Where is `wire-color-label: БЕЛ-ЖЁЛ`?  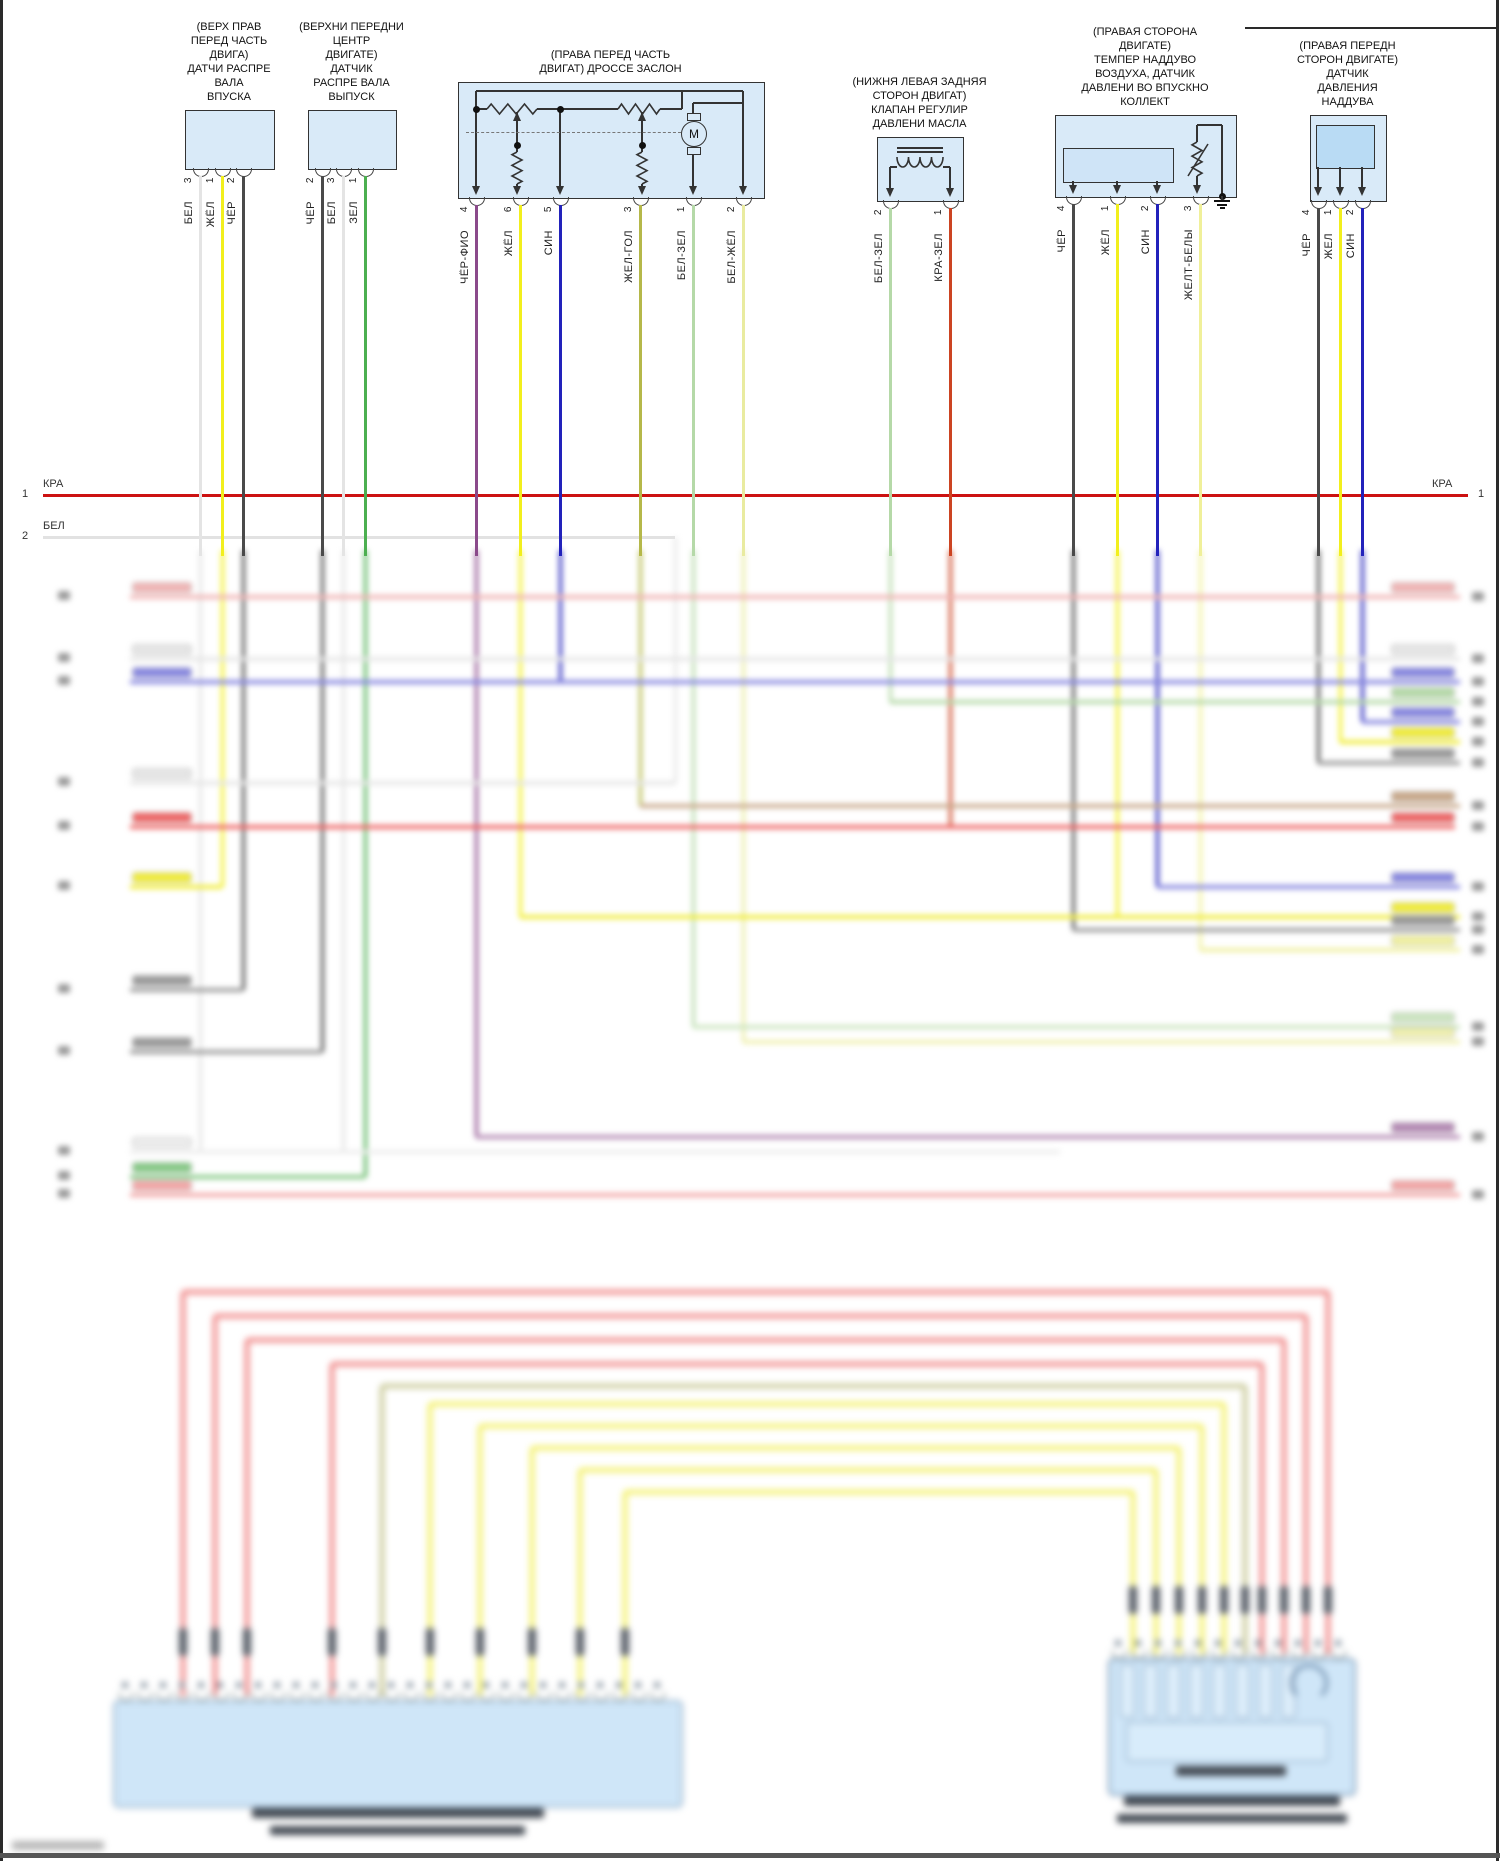
wire-color-label: БЕЛ-ЖЁЛ is located at coordinates (732, 257).